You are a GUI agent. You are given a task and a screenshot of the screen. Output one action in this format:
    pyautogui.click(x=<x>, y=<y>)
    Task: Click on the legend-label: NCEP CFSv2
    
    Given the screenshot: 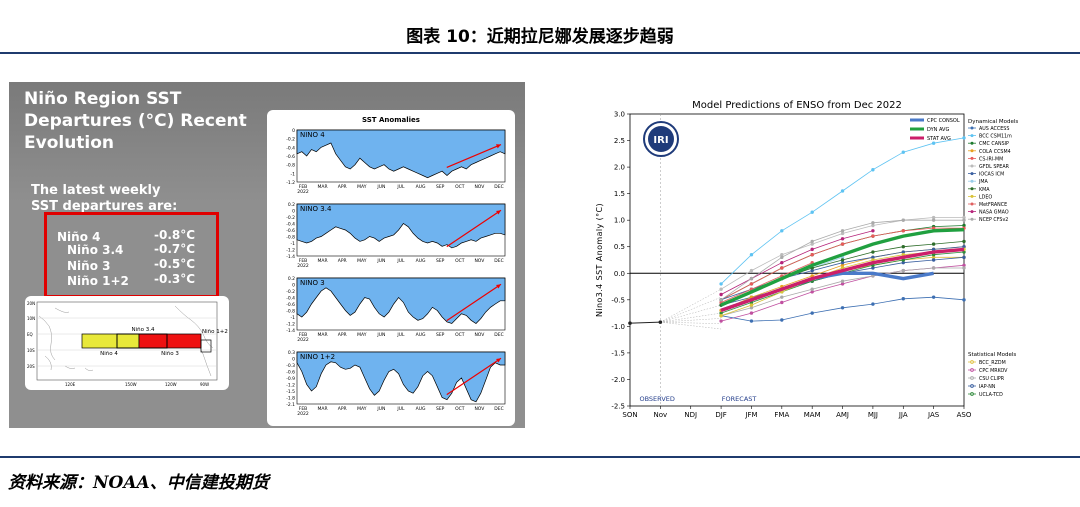 What is the action you would take?
    pyautogui.click(x=993, y=220)
    